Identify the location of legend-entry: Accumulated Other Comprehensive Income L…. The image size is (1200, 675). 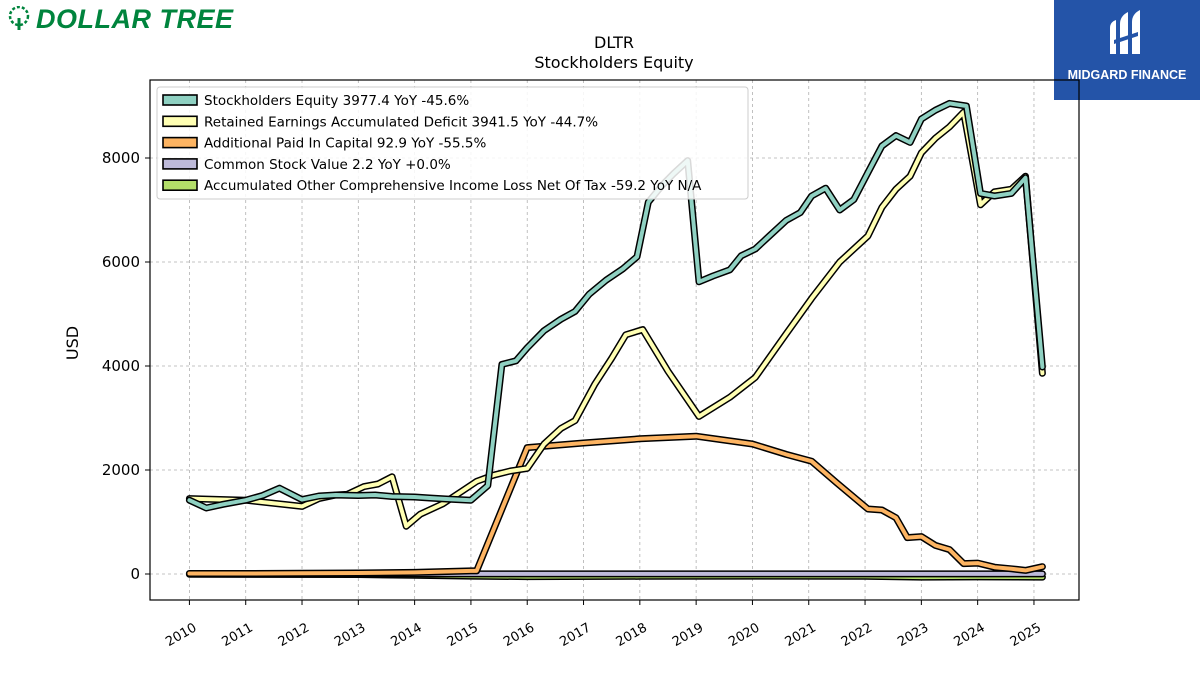
(453, 186).